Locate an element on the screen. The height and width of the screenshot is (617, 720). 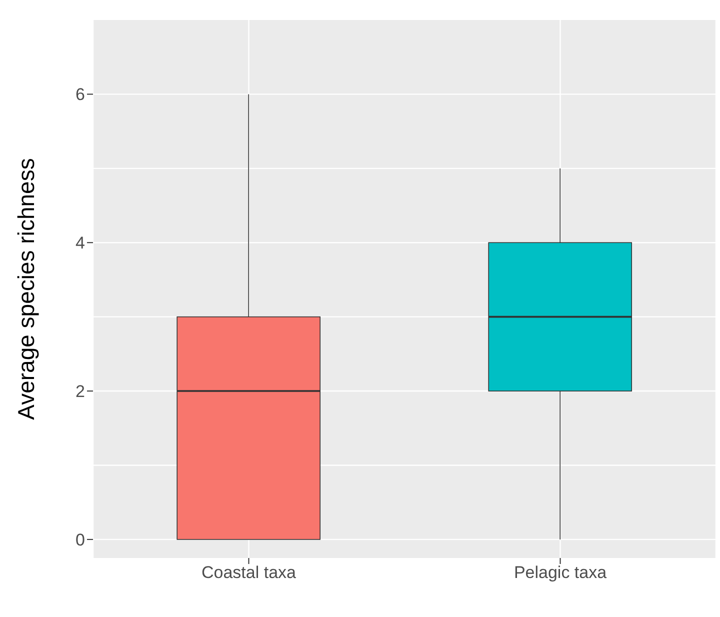
x-tick-label: Pelagic taxa is located at coordinates (561, 572).